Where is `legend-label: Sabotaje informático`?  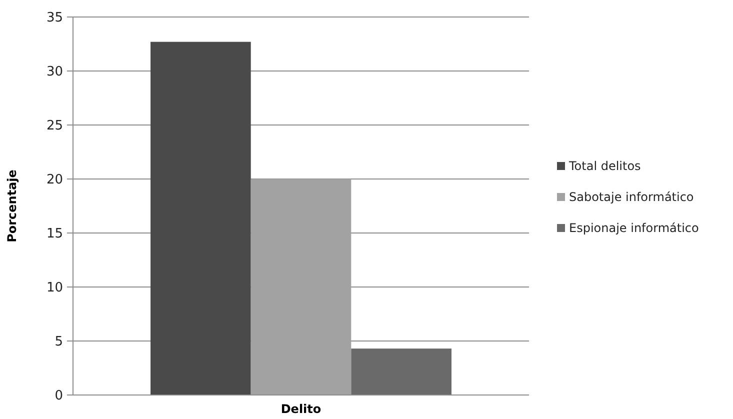
legend-label: Sabotaje informático is located at coordinates (631, 197).